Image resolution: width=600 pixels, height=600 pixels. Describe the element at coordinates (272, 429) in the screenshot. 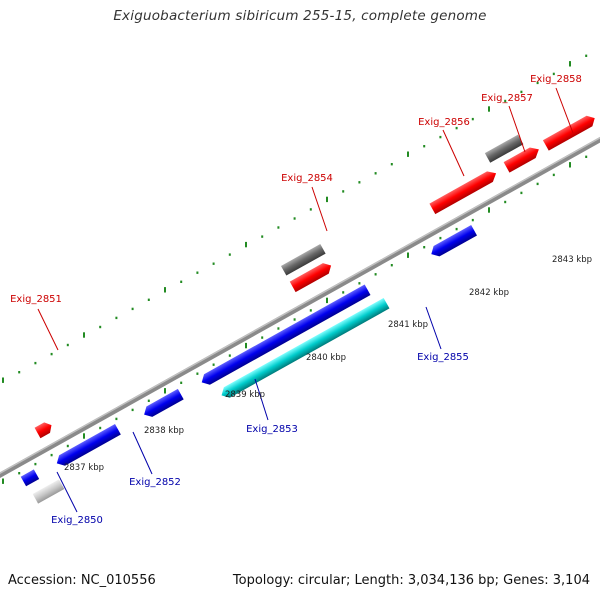

I see `label-exig-2853: Exig_2853` at that location.